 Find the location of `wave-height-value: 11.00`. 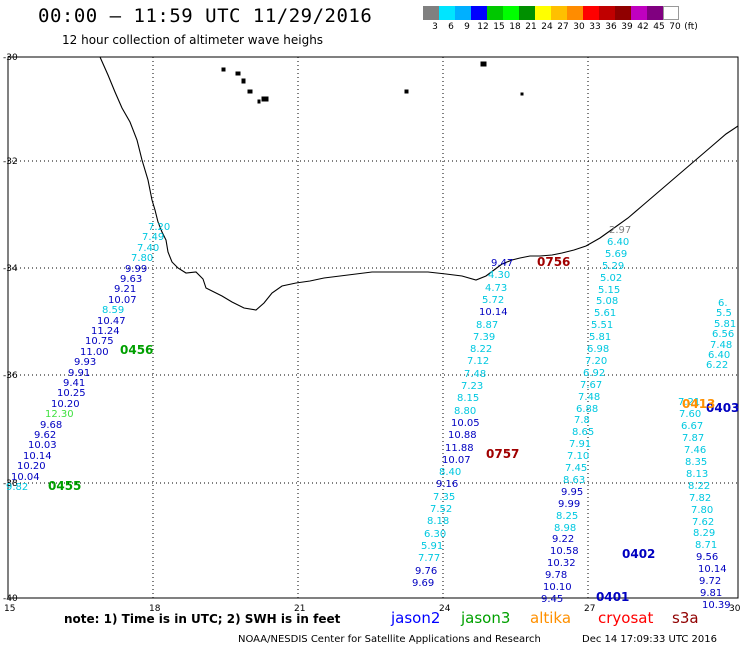

wave-height-value: 11.00 is located at coordinates (94, 352).